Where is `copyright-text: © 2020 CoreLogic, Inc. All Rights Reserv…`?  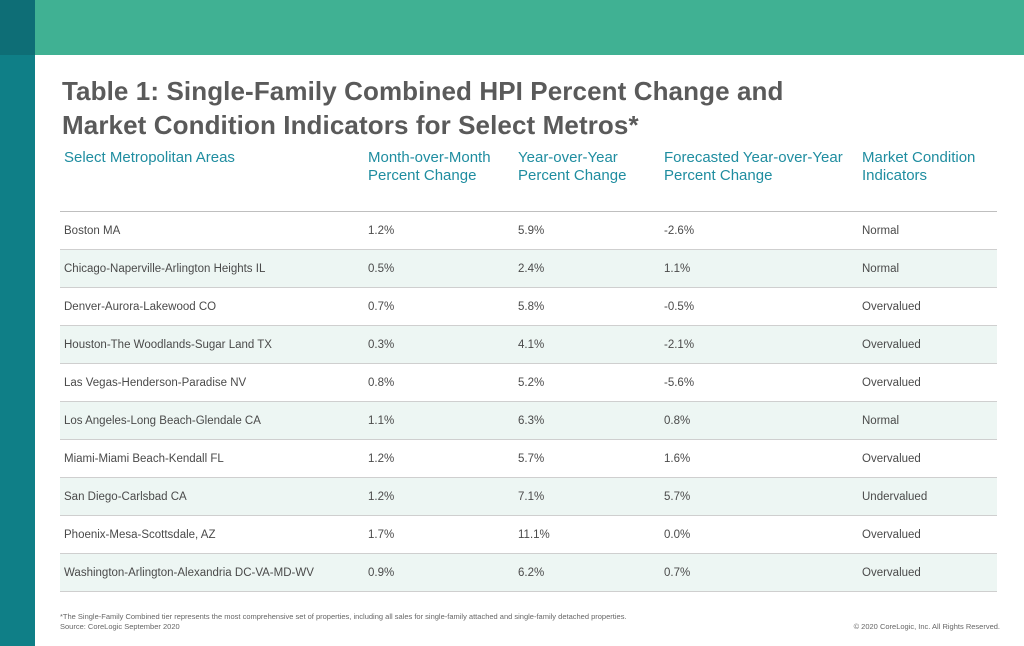
copyright-text: © 2020 CoreLogic, Inc. All Rights Reserv… is located at coordinates (926, 626).